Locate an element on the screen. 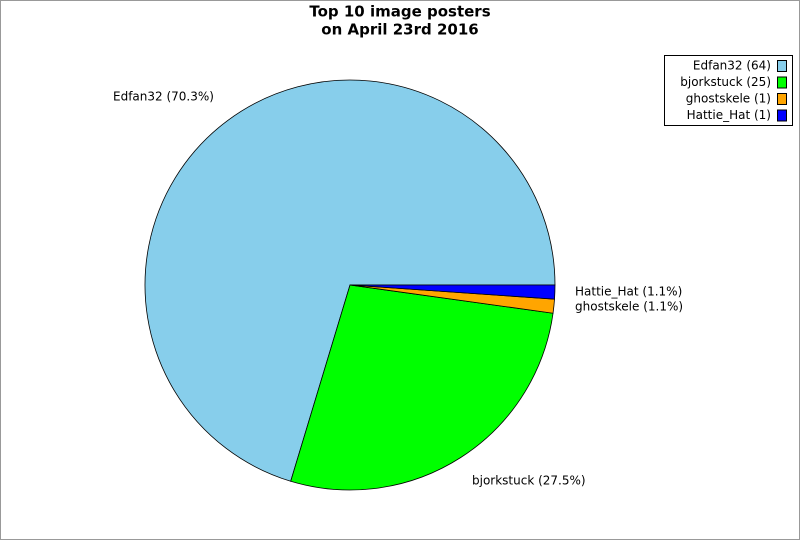 The height and width of the screenshot is (540, 800). slice-label: Hattie_Hat (1.1%) is located at coordinates (628, 292).